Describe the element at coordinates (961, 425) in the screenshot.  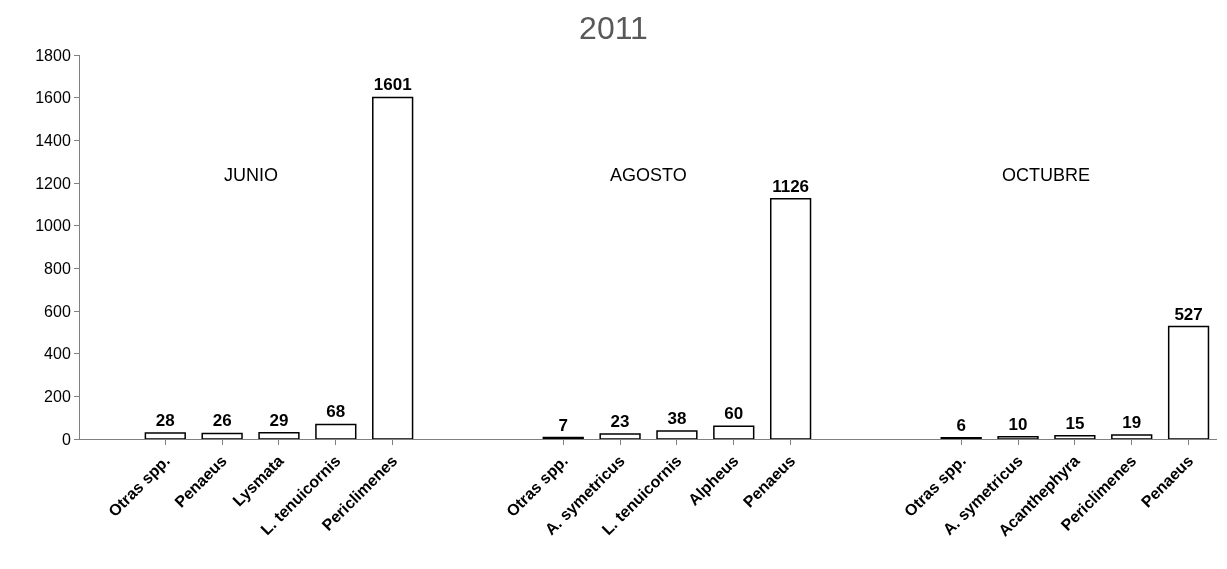
I see `data-label: 6` at that location.